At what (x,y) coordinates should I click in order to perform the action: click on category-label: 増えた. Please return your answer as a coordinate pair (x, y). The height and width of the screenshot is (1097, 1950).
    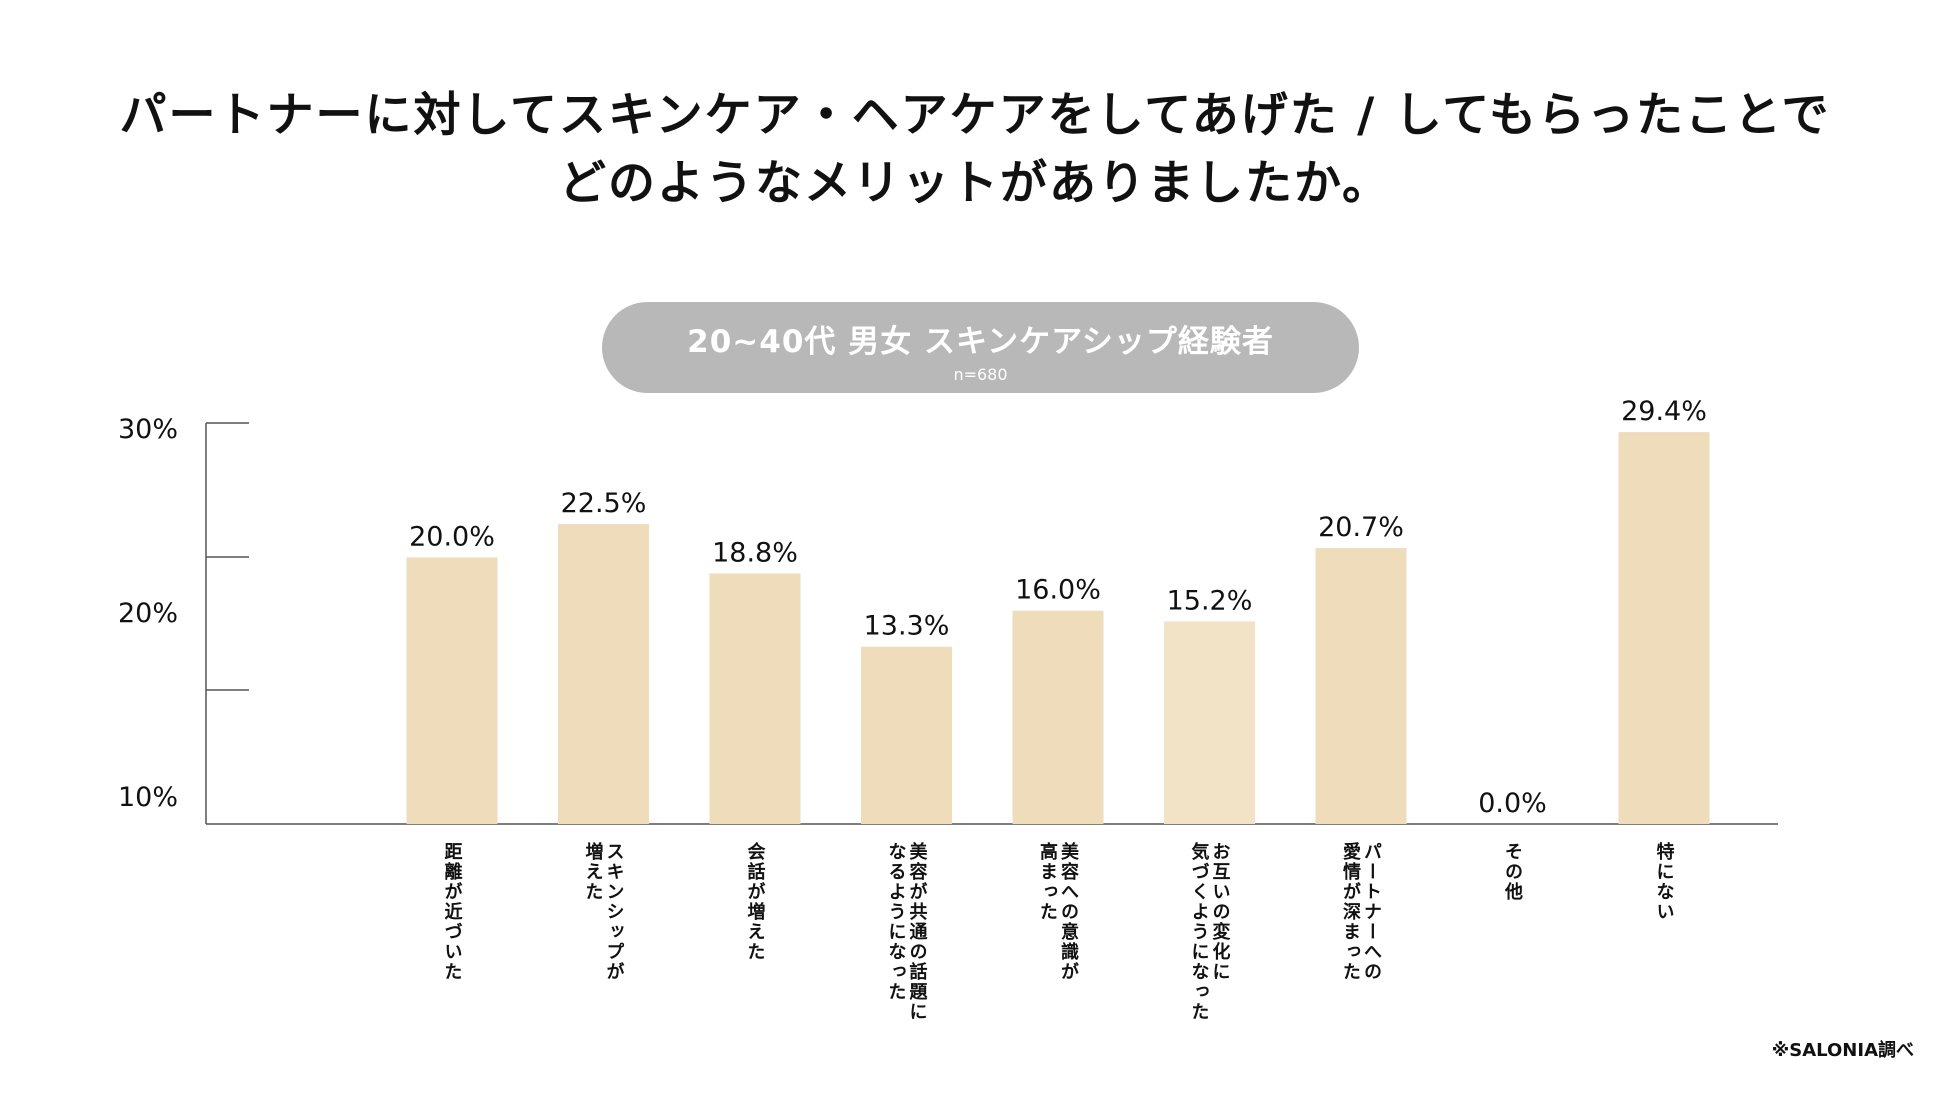
    Looking at the image, I should click on (593, 871).